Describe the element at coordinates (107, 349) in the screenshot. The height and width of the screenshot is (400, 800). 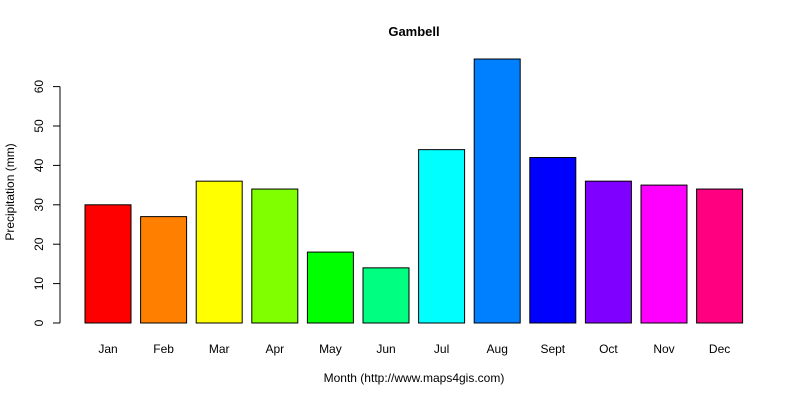
I see `x-tick-label: Jan` at that location.